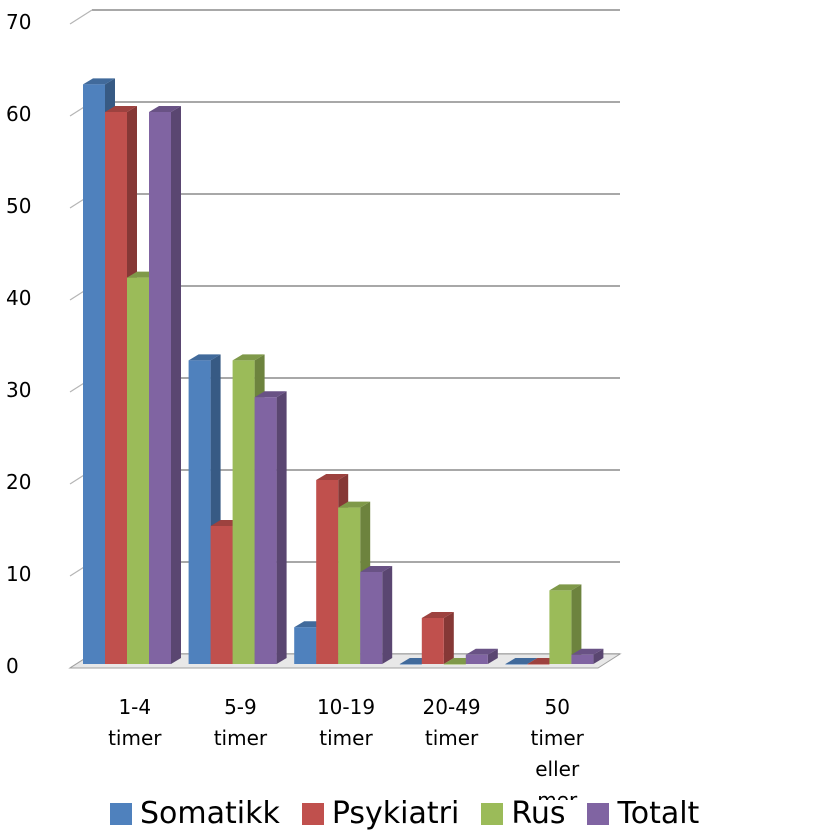 Image resolution: width=815 pixels, height=837 pixels. Describe the element at coordinates (18, 344) in the screenshot. I see `y-axis-labels: 0 10 20 30 40 50 60 70` at that location.